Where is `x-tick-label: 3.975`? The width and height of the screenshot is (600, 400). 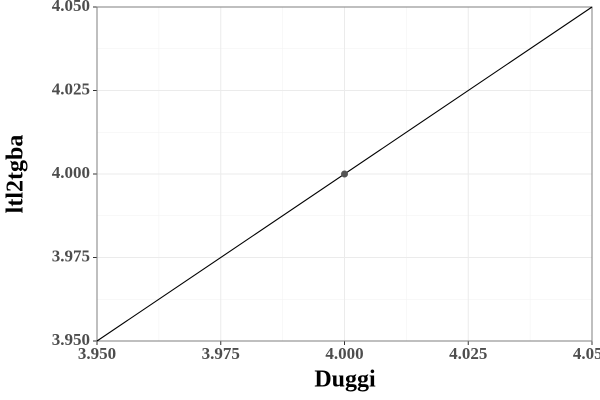 x-tick-label: 3.975 is located at coordinates (221, 353).